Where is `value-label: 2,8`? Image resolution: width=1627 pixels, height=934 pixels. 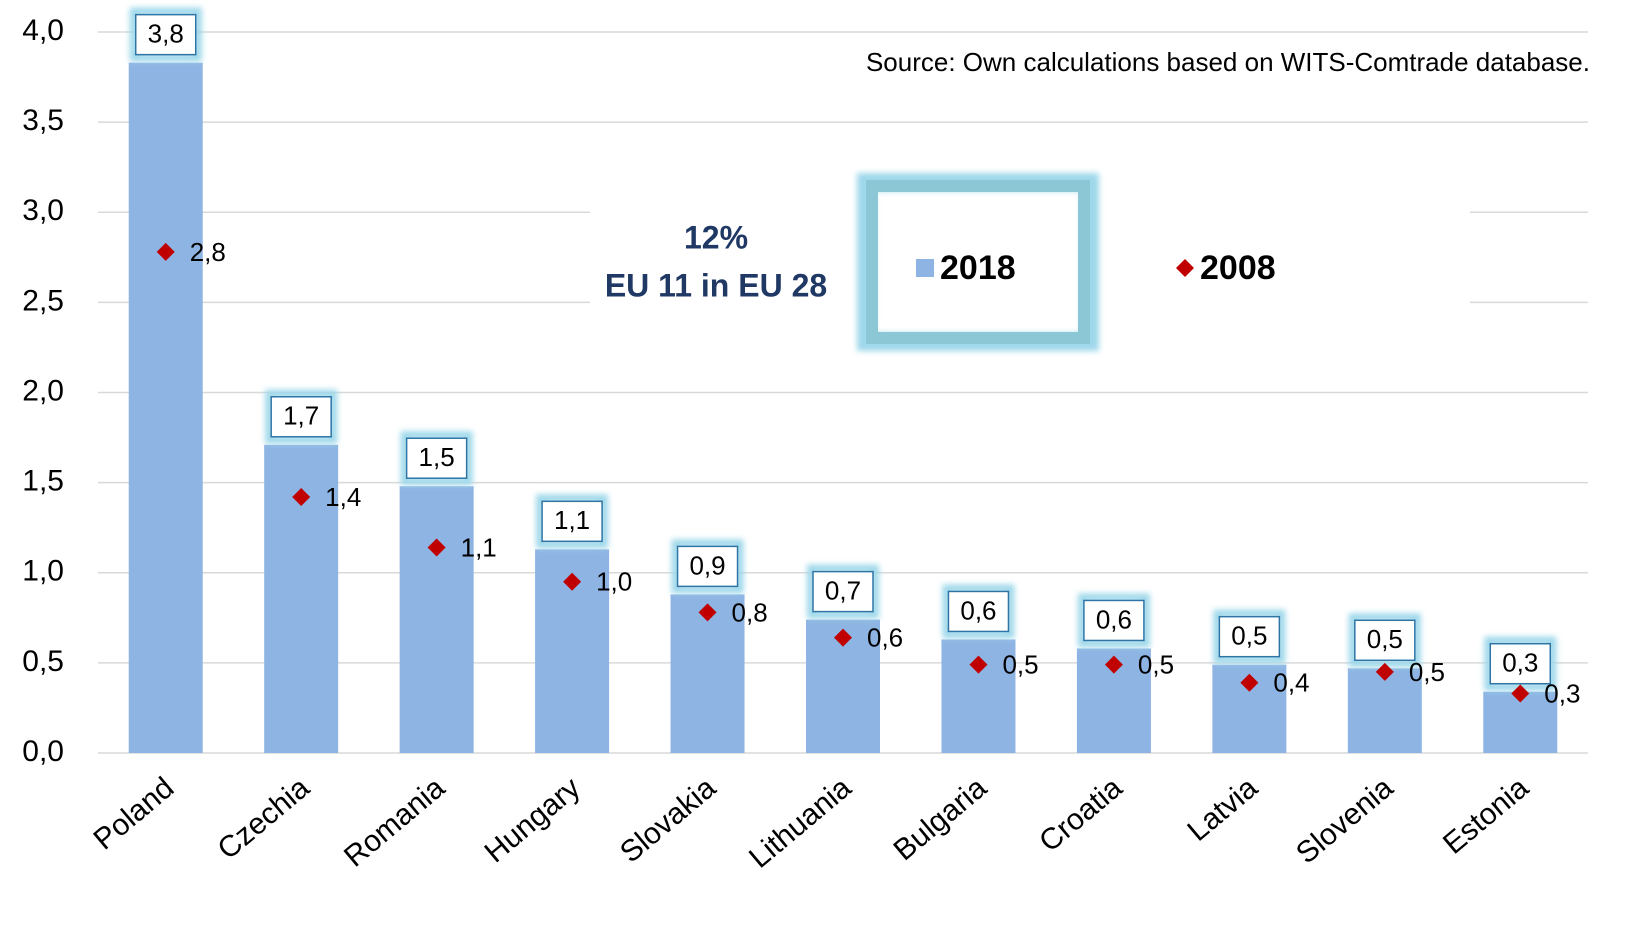
value-label: 2,8 is located at coordinates (208, 252).